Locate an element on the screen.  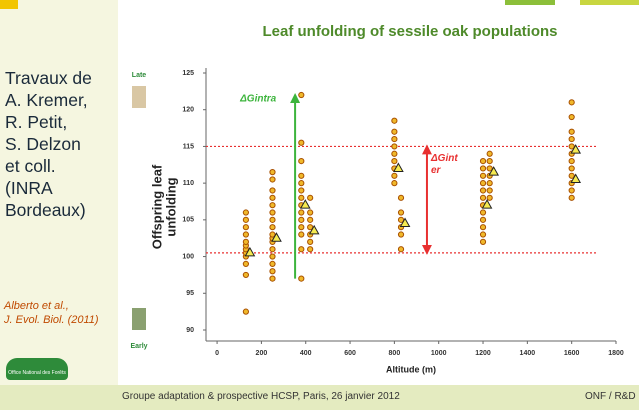
y-tick-label: 120 is located at coordinates (188, 110).